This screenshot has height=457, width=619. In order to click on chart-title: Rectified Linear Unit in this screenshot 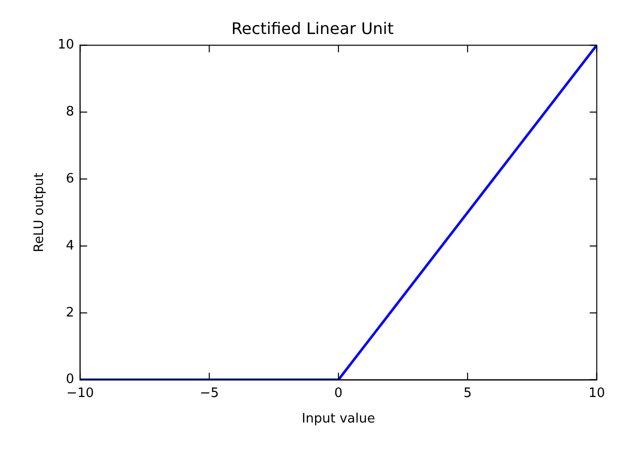, I will do `click(312, 28)`.